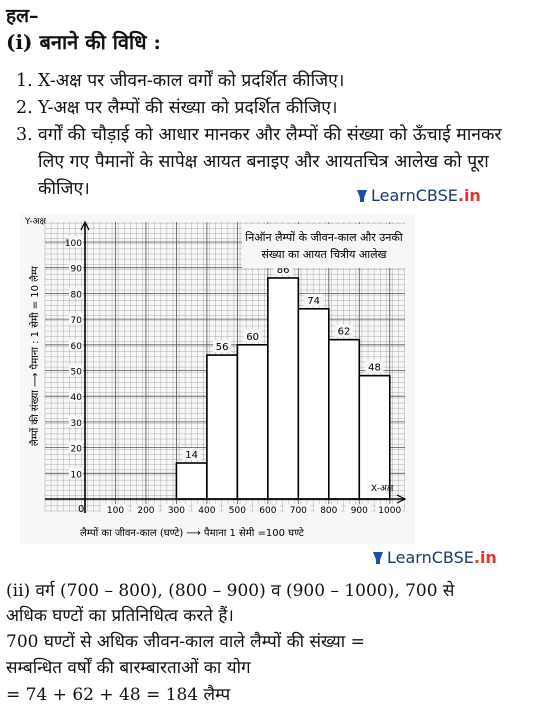  Describe the element at coordinates (382, 489) in the screenshot. I see `x-axis-end-label: X-अक्ष` at that location.